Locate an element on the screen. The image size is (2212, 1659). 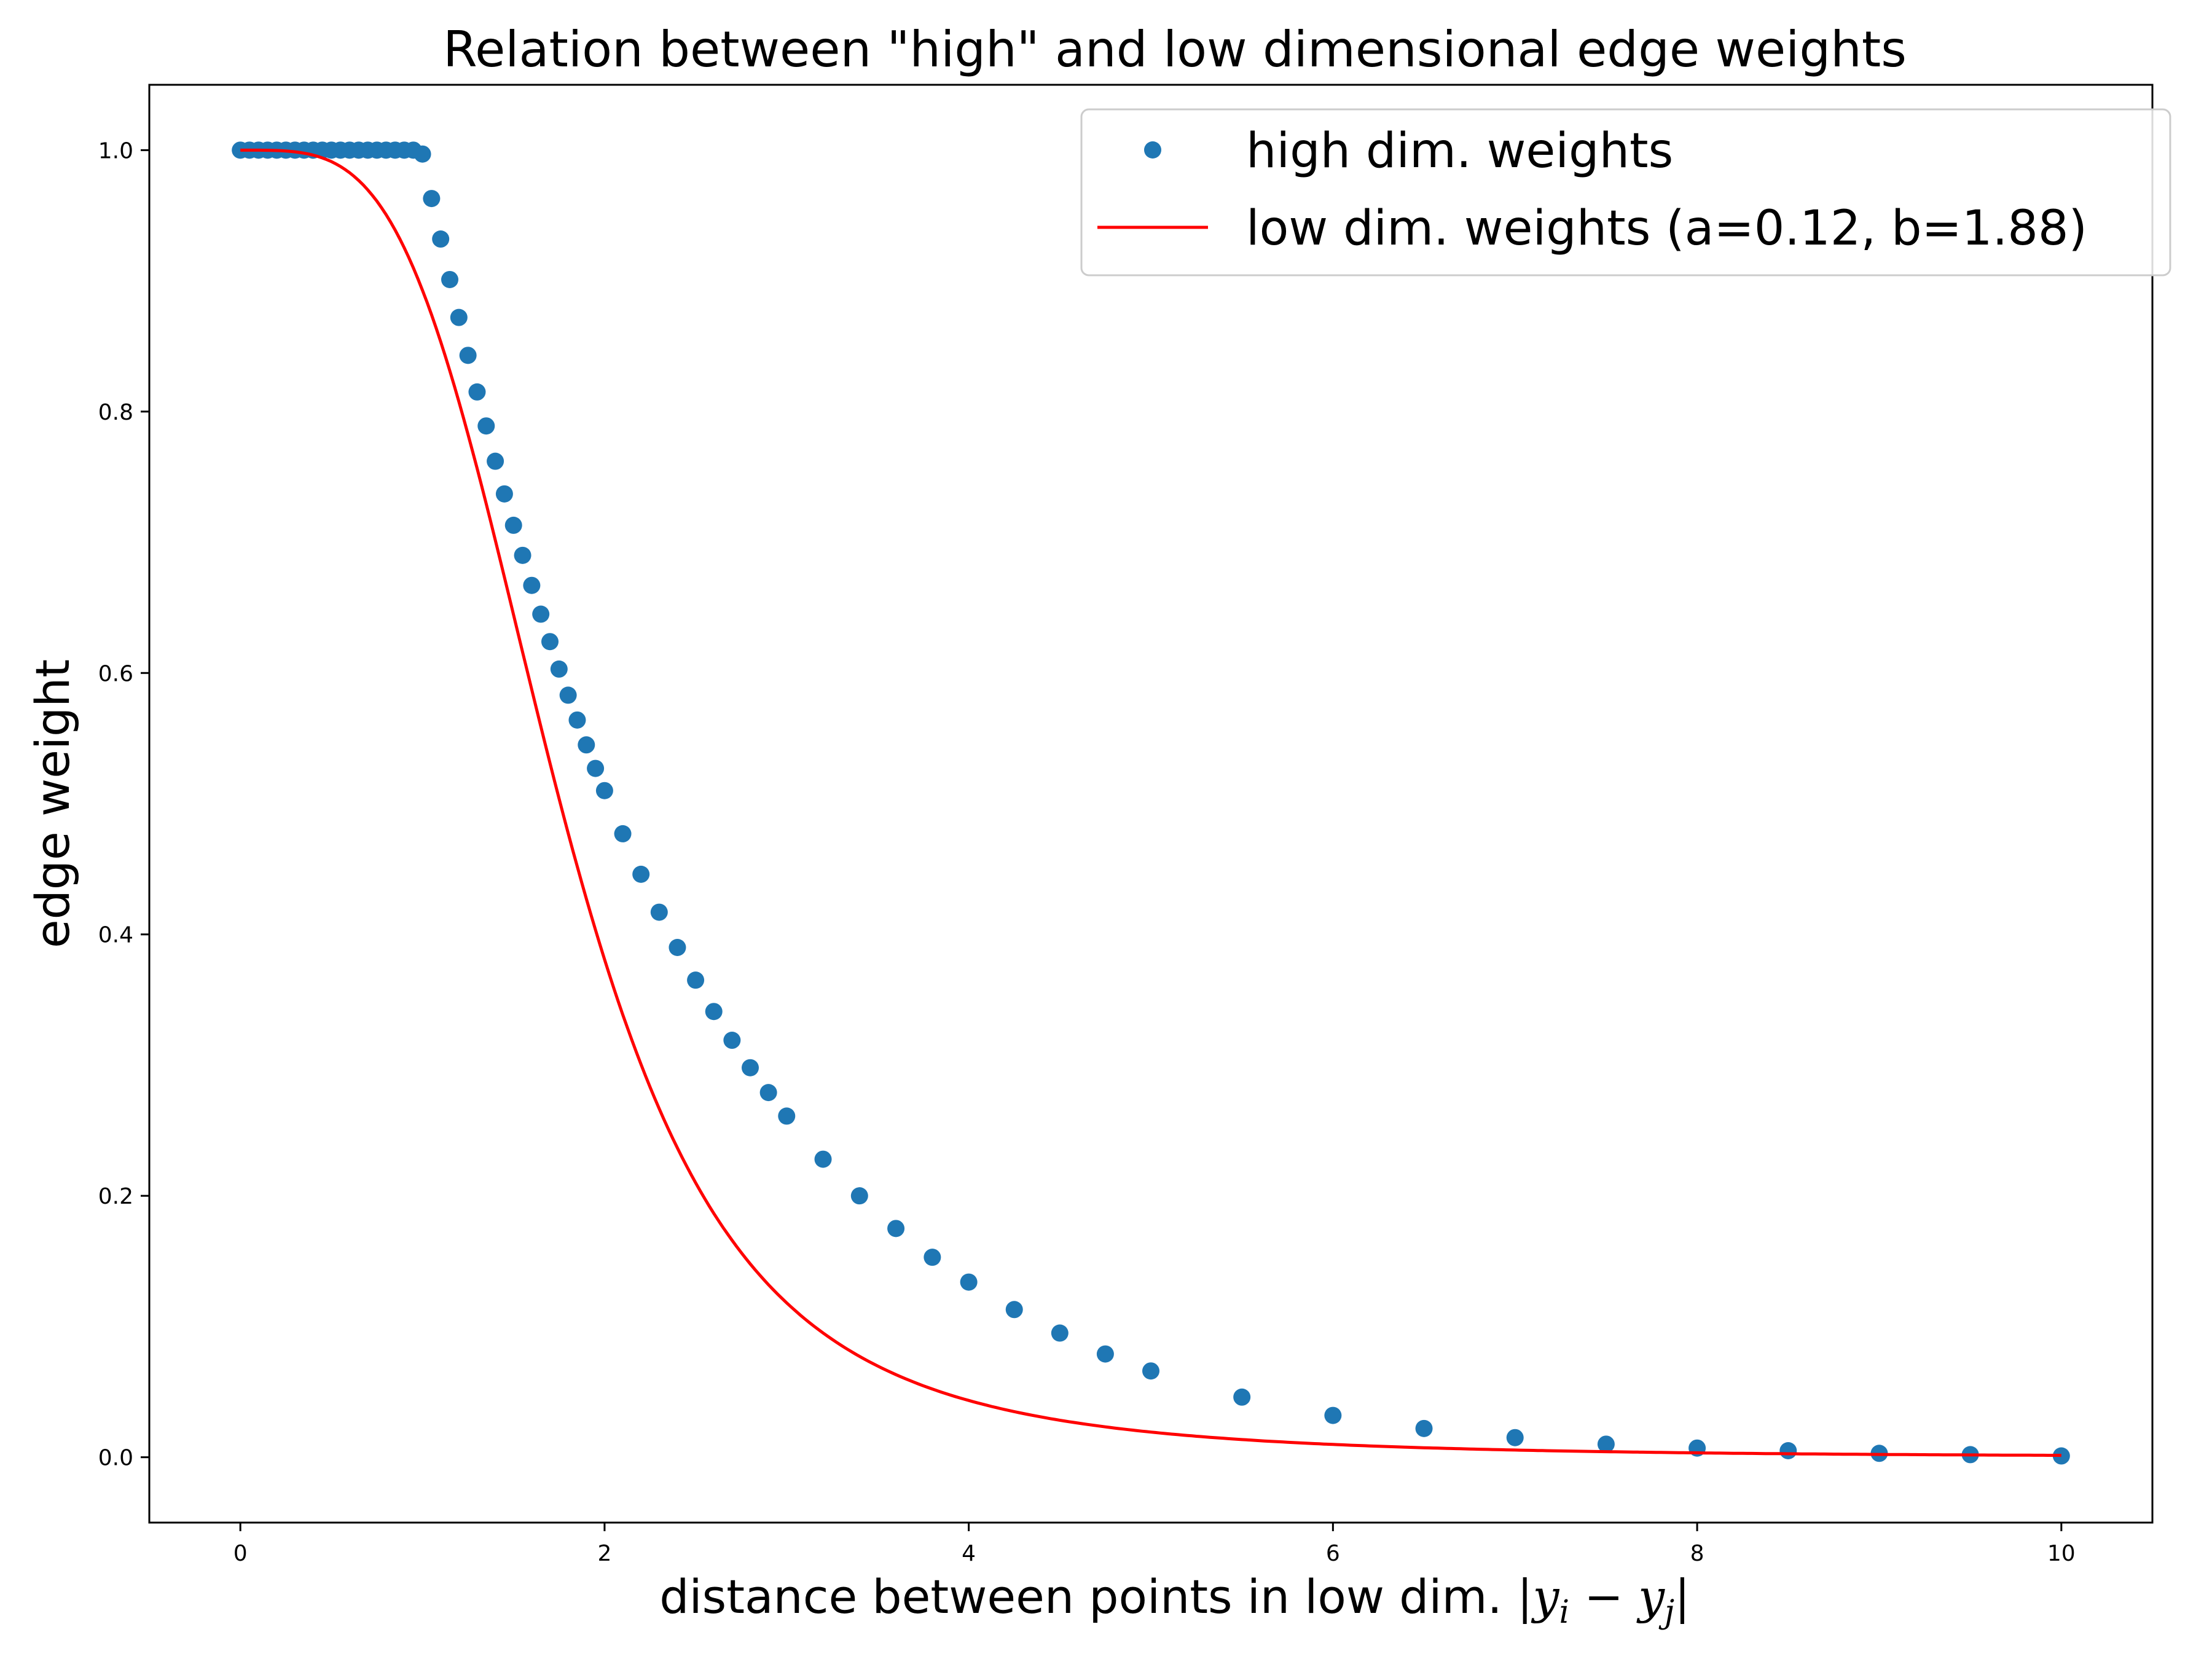
y-tick-label: 1.0 is located at coordinates (115, 150).